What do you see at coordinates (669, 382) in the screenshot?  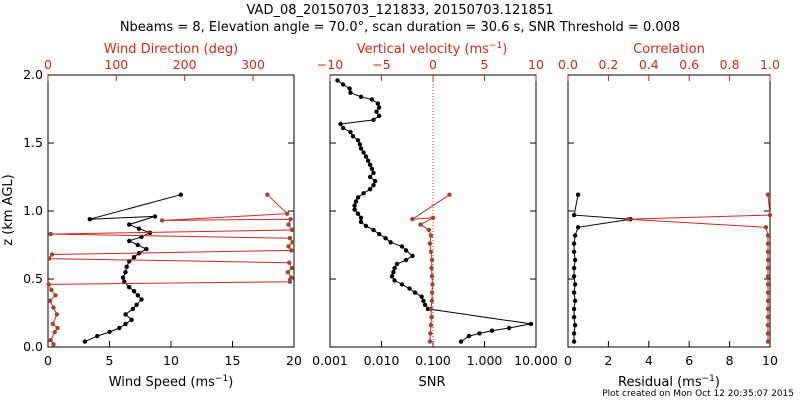 I see `residual-axis-label: Residual (ms−1)` at bounding box center [669, 382].